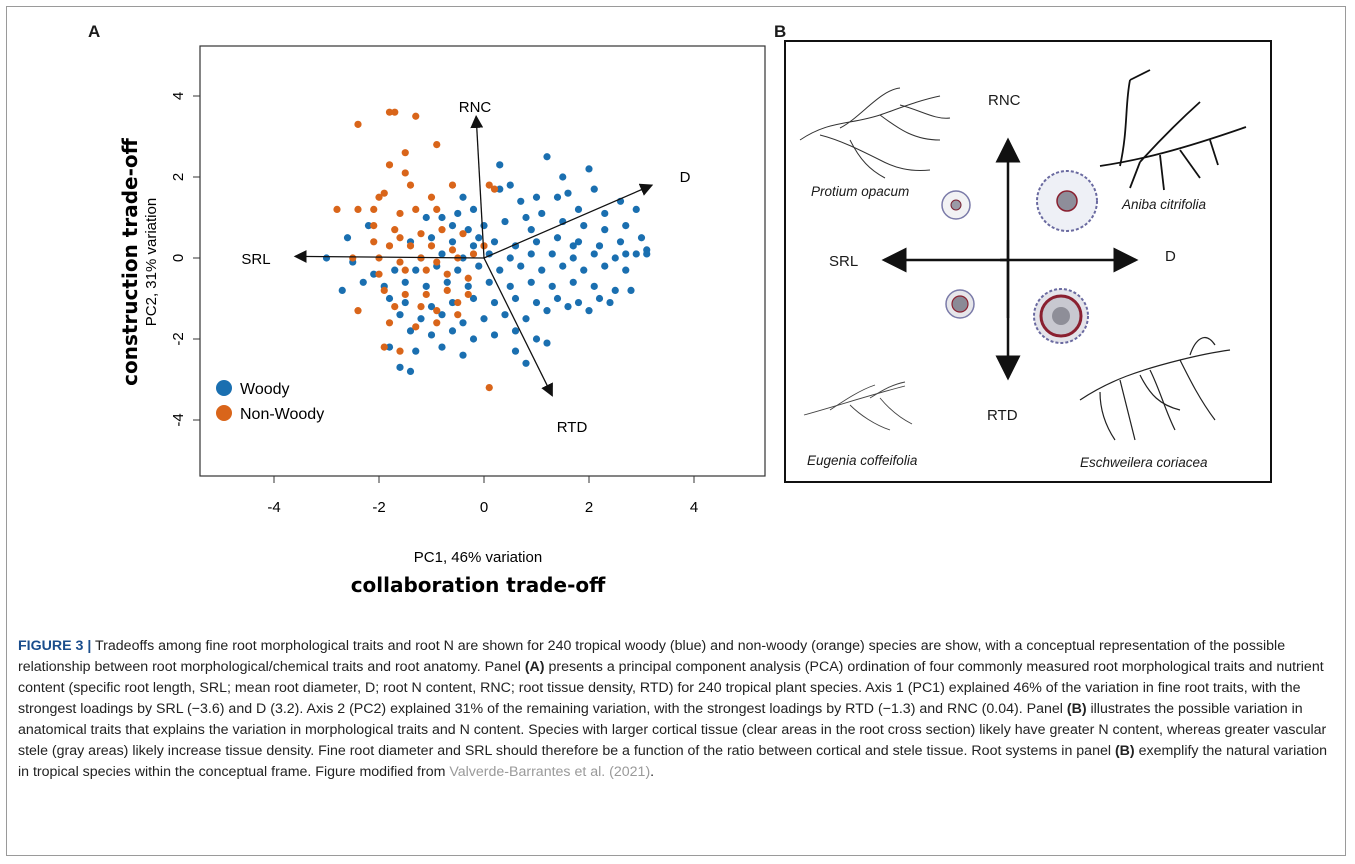  What do you see at coordinates (475, 107) in the screenshot?
I see `vector-label-rnc: RNC` at bounding box center [475, 107].